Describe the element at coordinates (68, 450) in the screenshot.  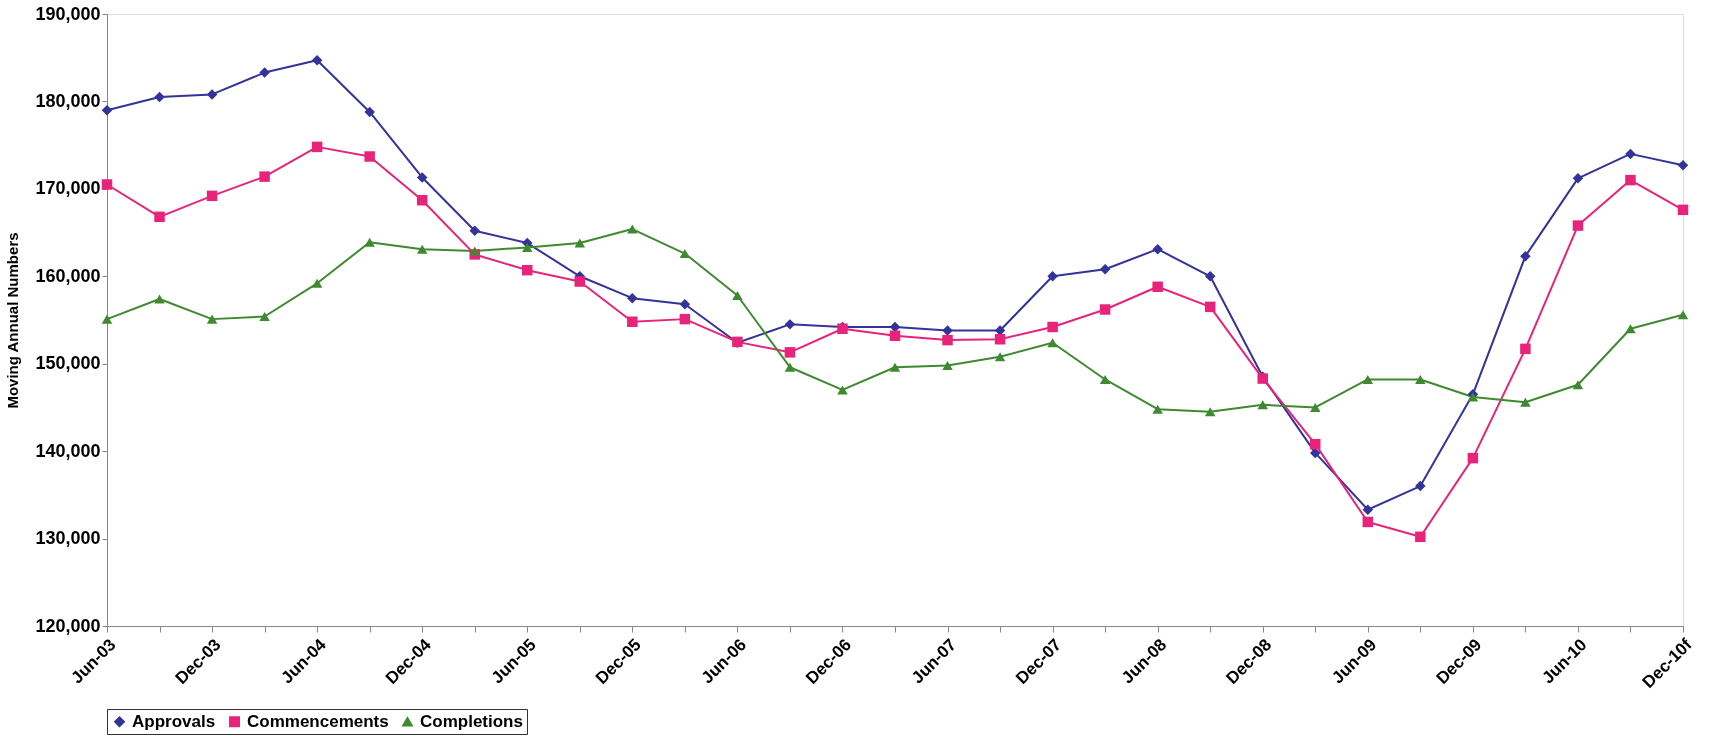
I see `y-tick-label: 140,000` at that location.